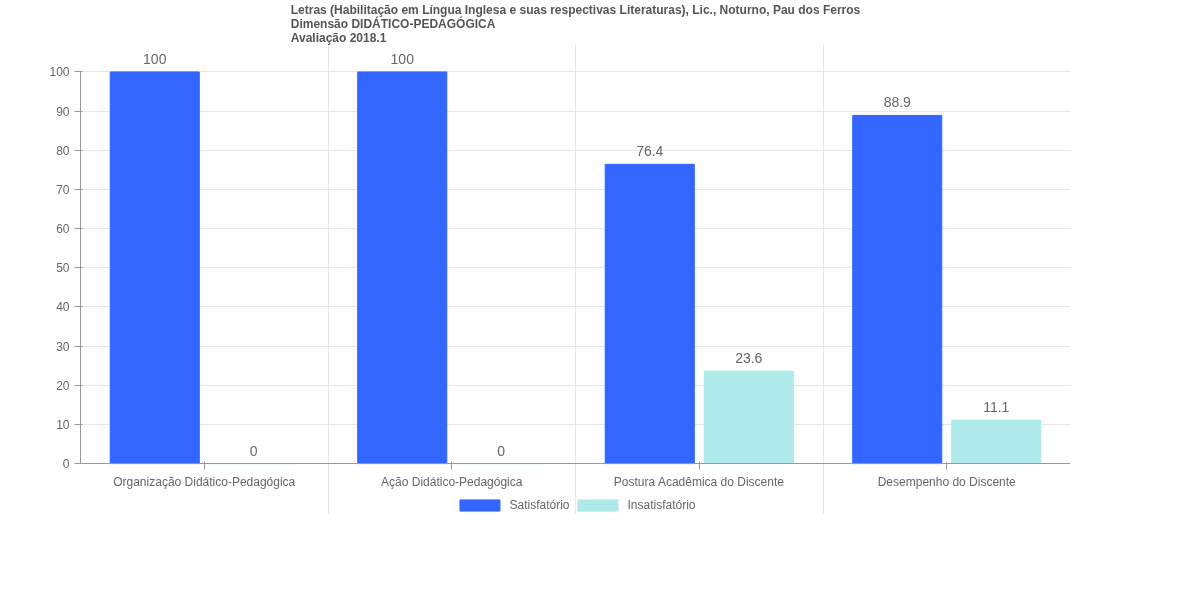 This screenshot has width=1196, height=589. I want to click on y-tick-label: 80, so click(63, 150).